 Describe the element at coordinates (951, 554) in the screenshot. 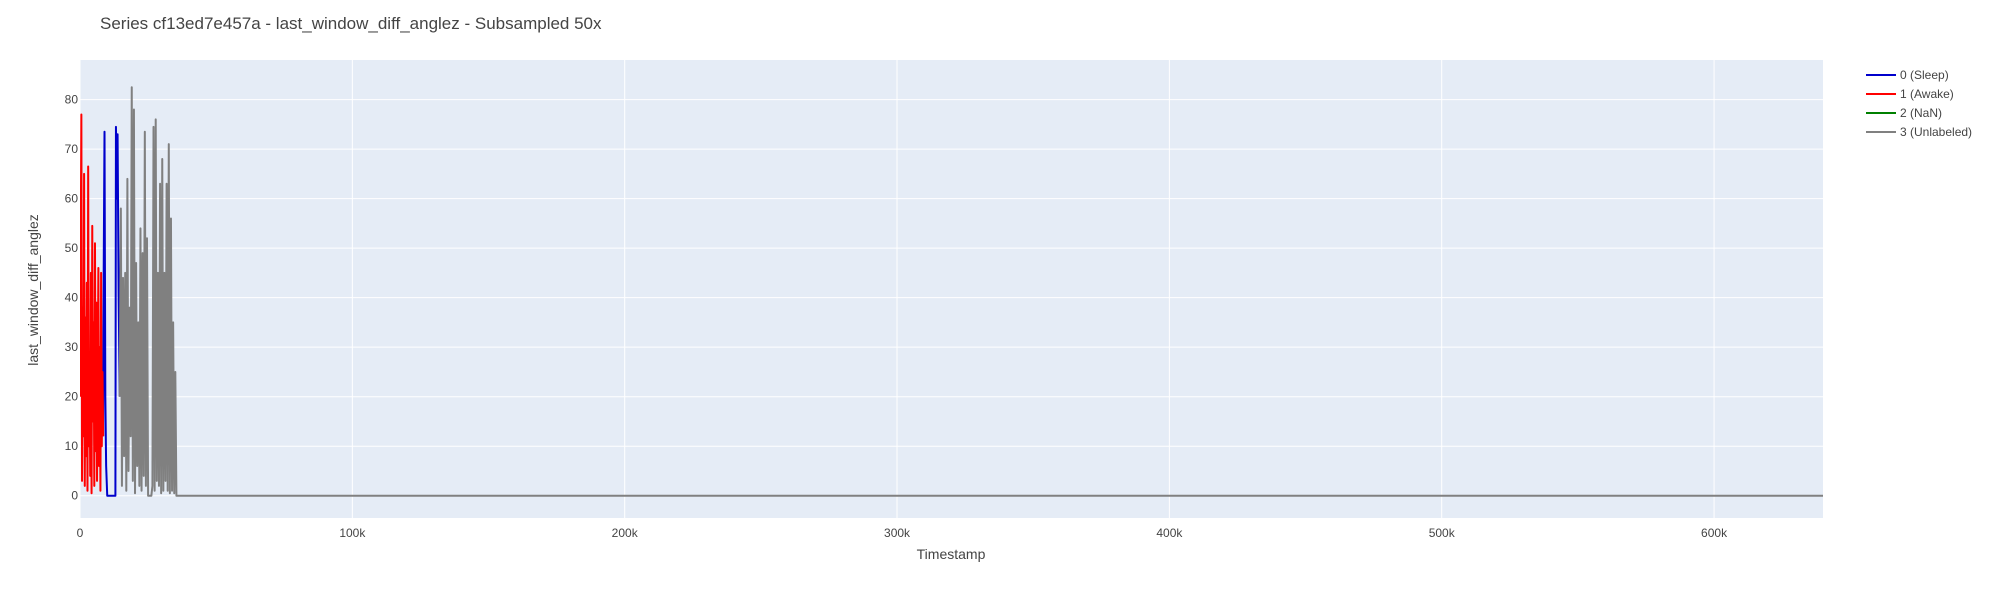

I see `x-axis-title: Timestamp` at that location.